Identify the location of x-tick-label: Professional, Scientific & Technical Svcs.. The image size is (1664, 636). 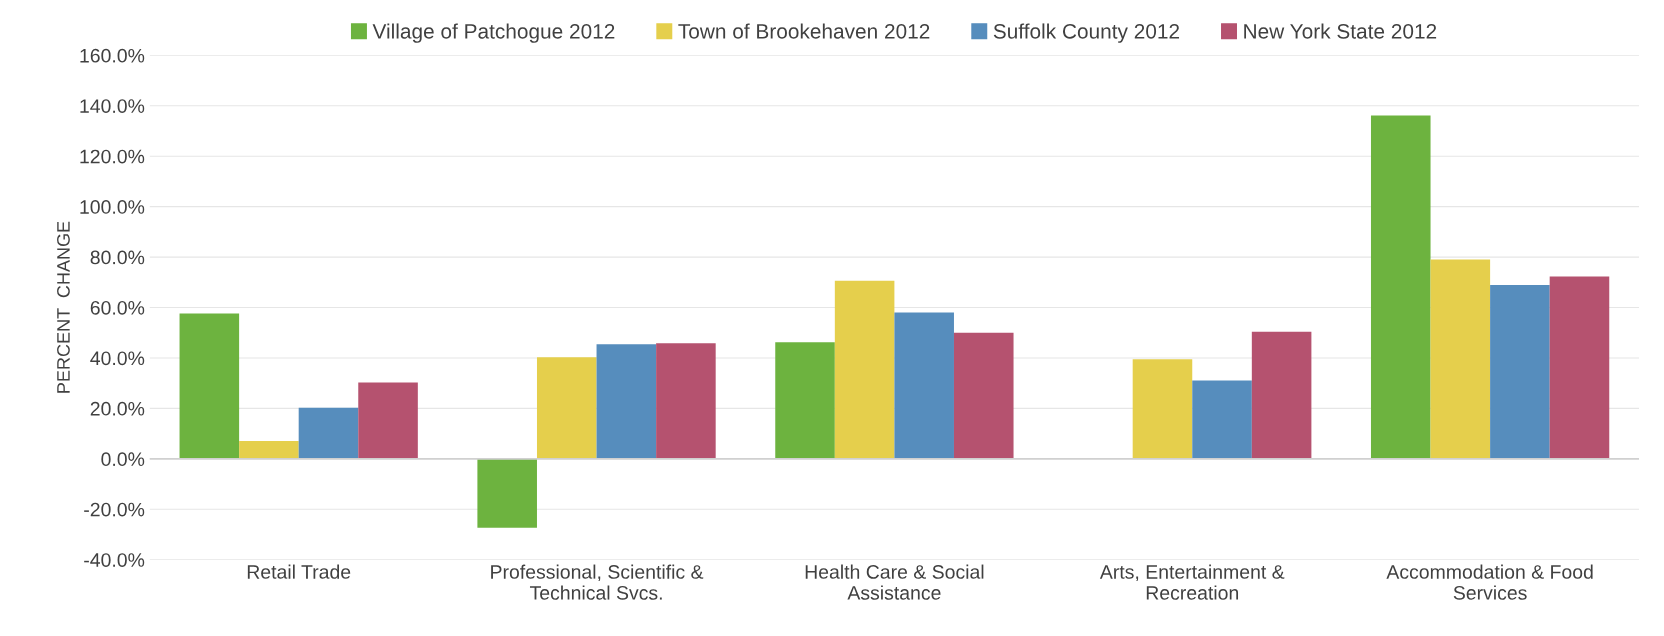
(597, 582).